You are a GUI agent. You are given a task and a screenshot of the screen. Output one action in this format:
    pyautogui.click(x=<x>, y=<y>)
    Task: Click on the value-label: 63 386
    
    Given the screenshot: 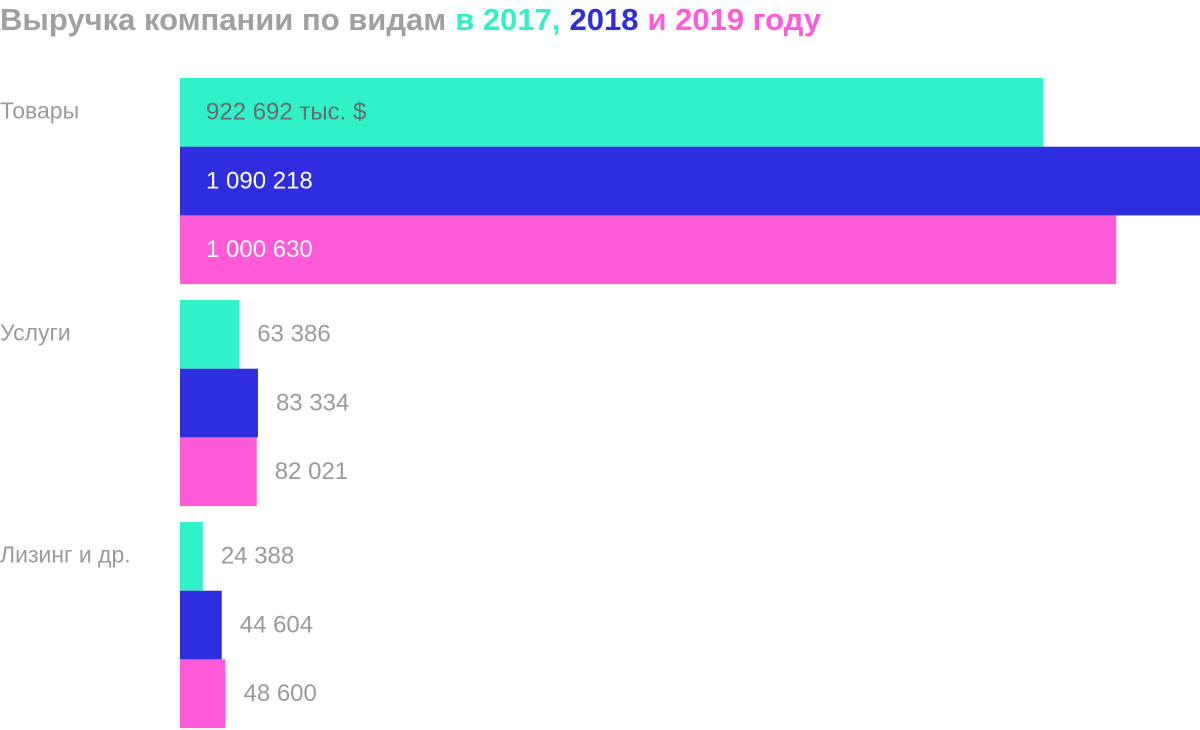 What is the action you would take?
    pyautogui.click(x=293, y=334)
    